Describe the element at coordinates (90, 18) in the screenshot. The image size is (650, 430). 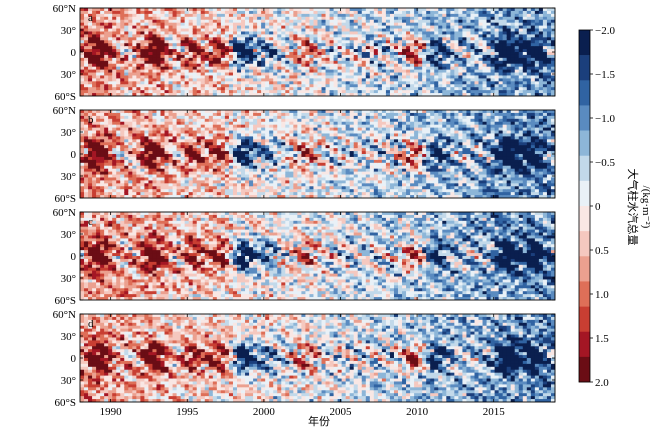
I see `panel-label: a` at that location.